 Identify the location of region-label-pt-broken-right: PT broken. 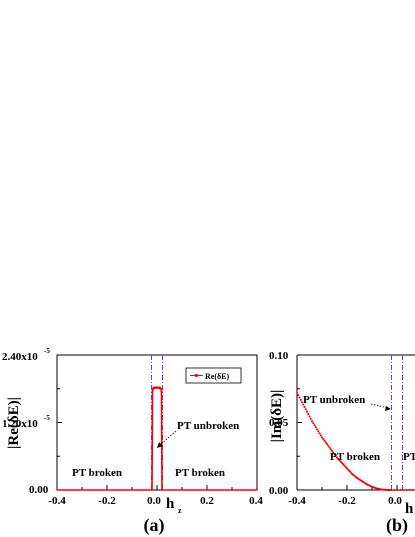
(200, 473).